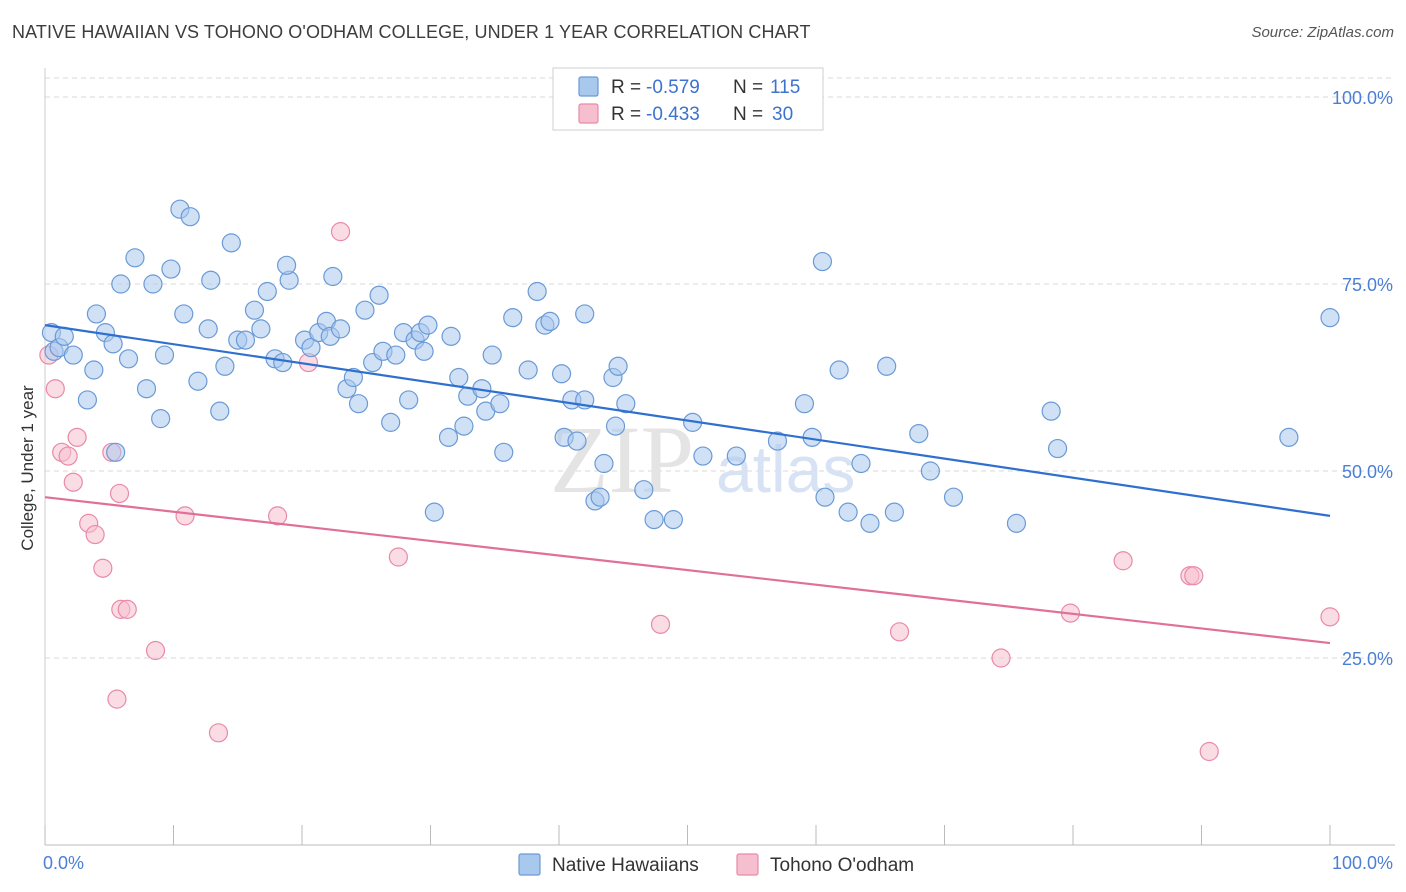 This screenshot has width=1406, height=892. What do you see at coordinates (782, 114) in the screenshot?
I see `legend-n-value-1: 30` at bounding box center [782, 114].